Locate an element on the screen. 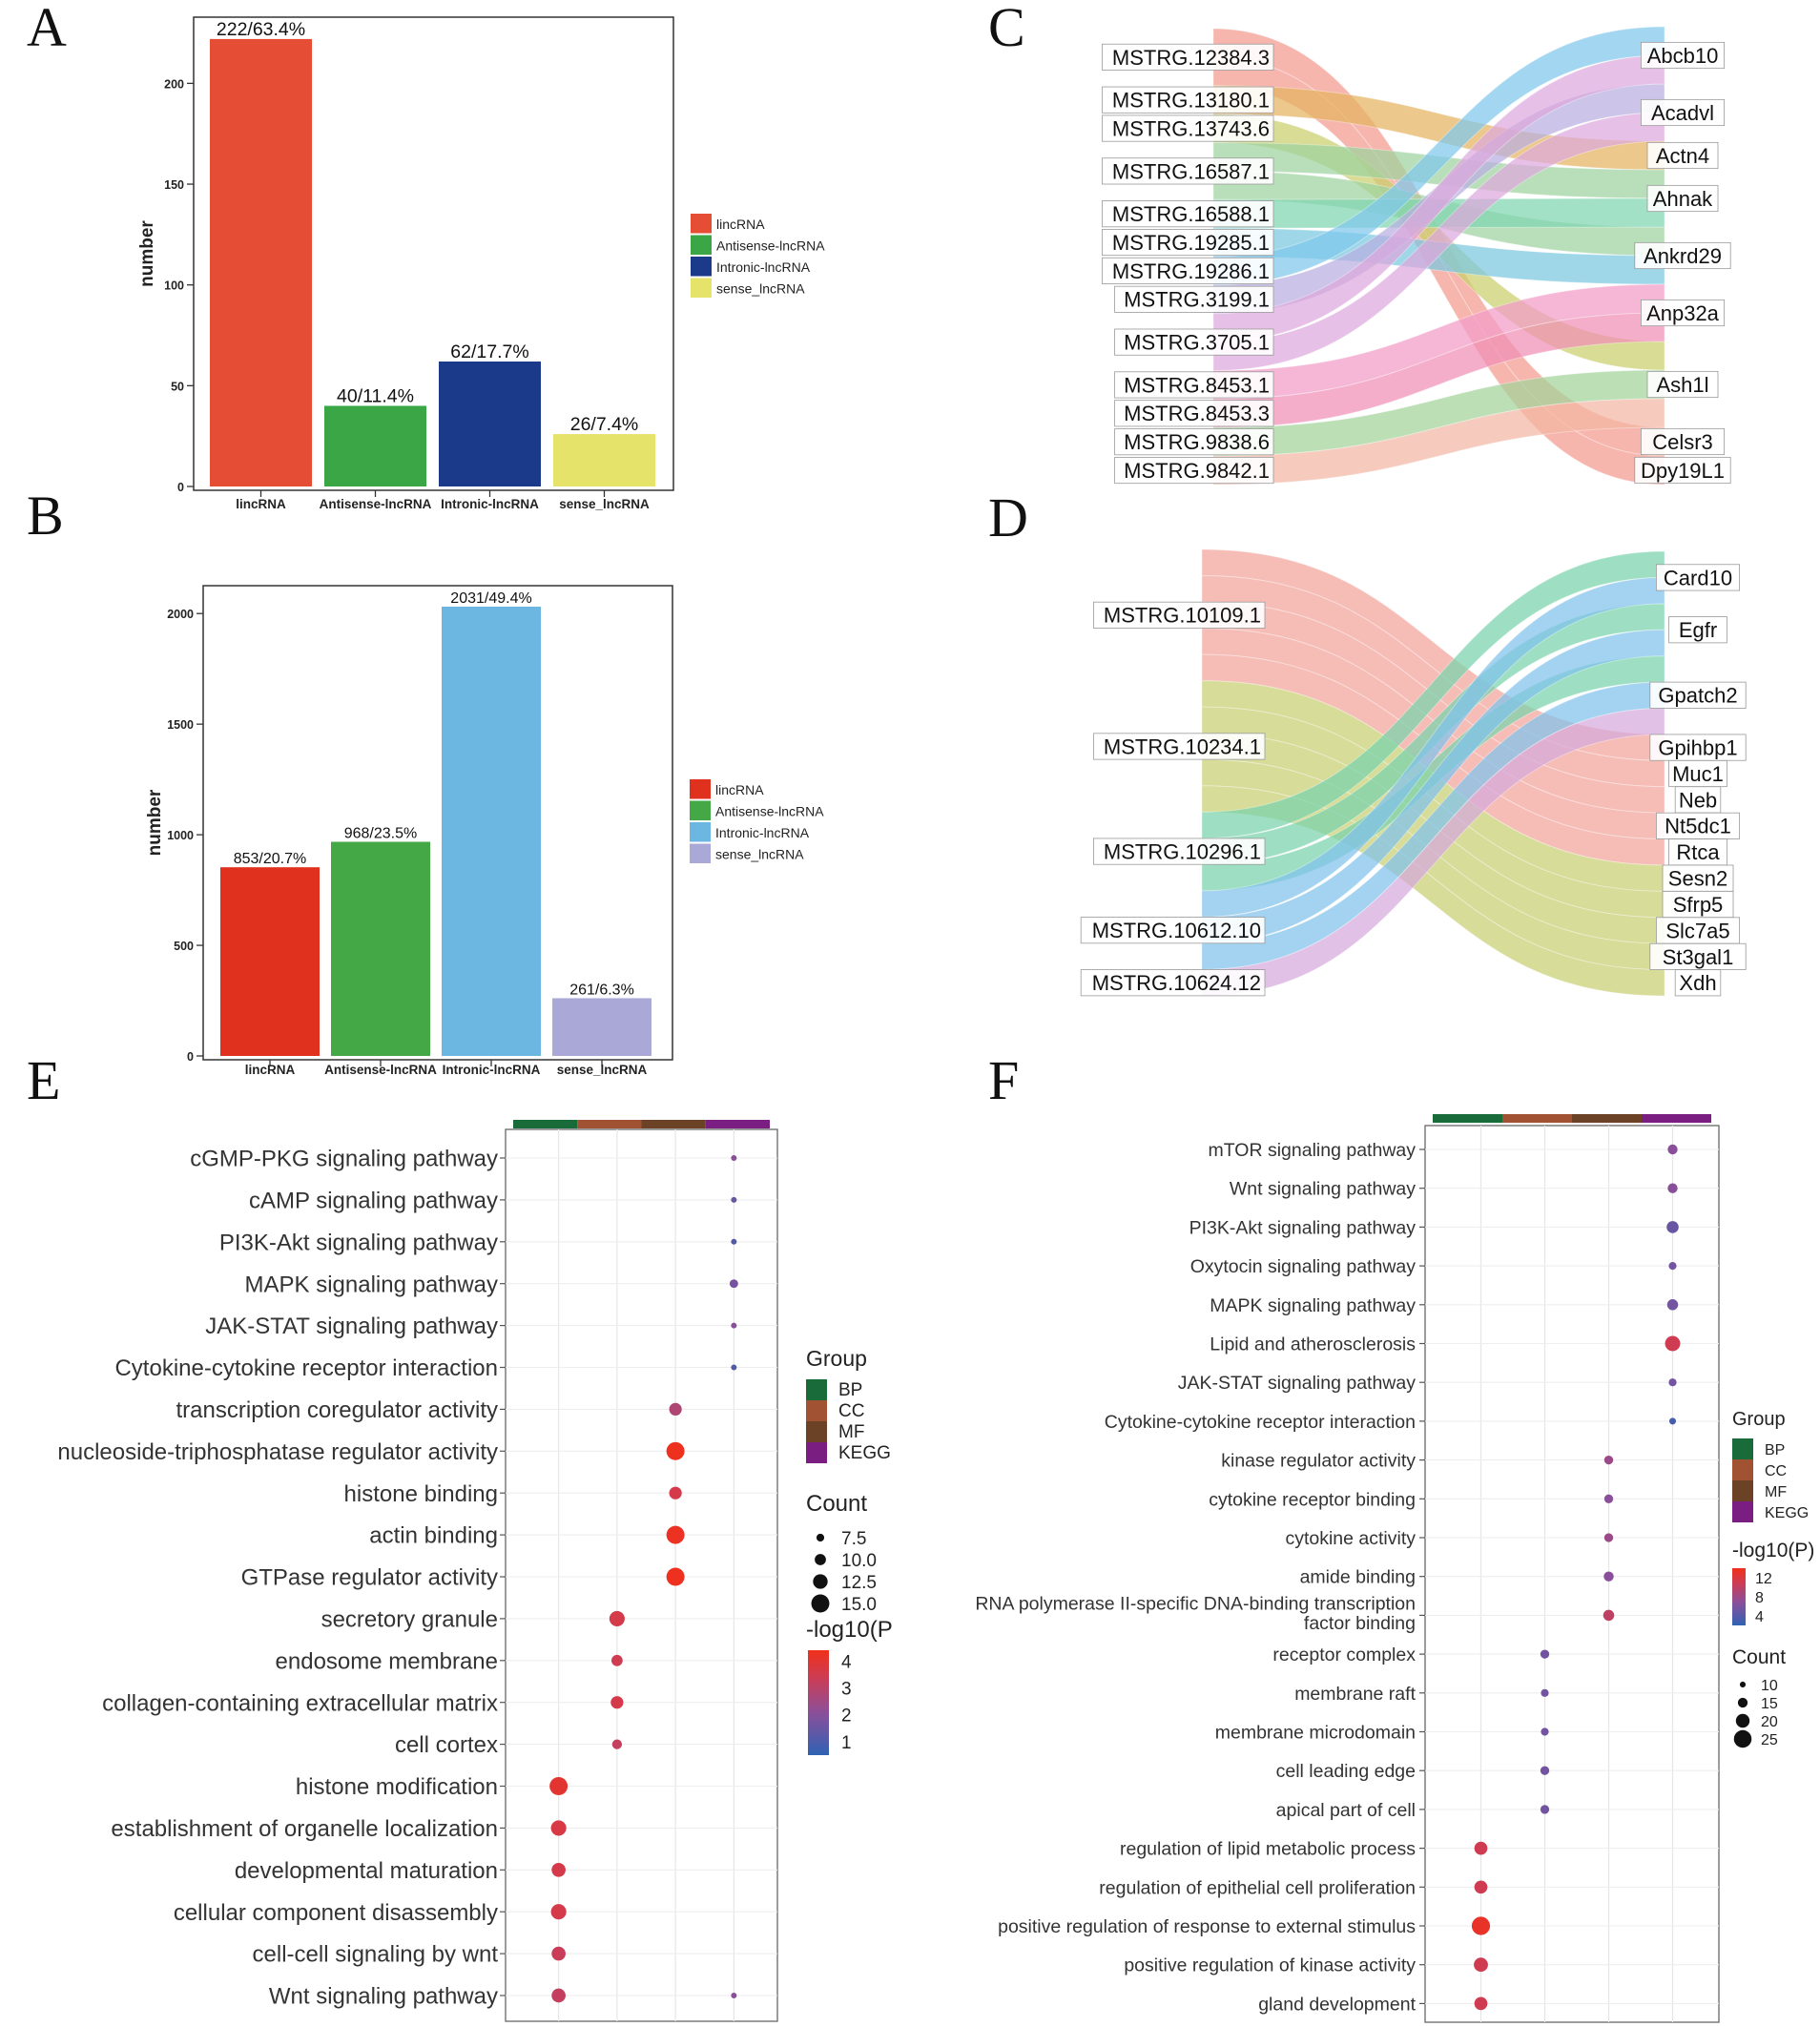 This screenshot has width=1820, height=2027. left-node-mstrg-10109-1: MSTRG.10109.1 is located at coordinates (1183, 616).